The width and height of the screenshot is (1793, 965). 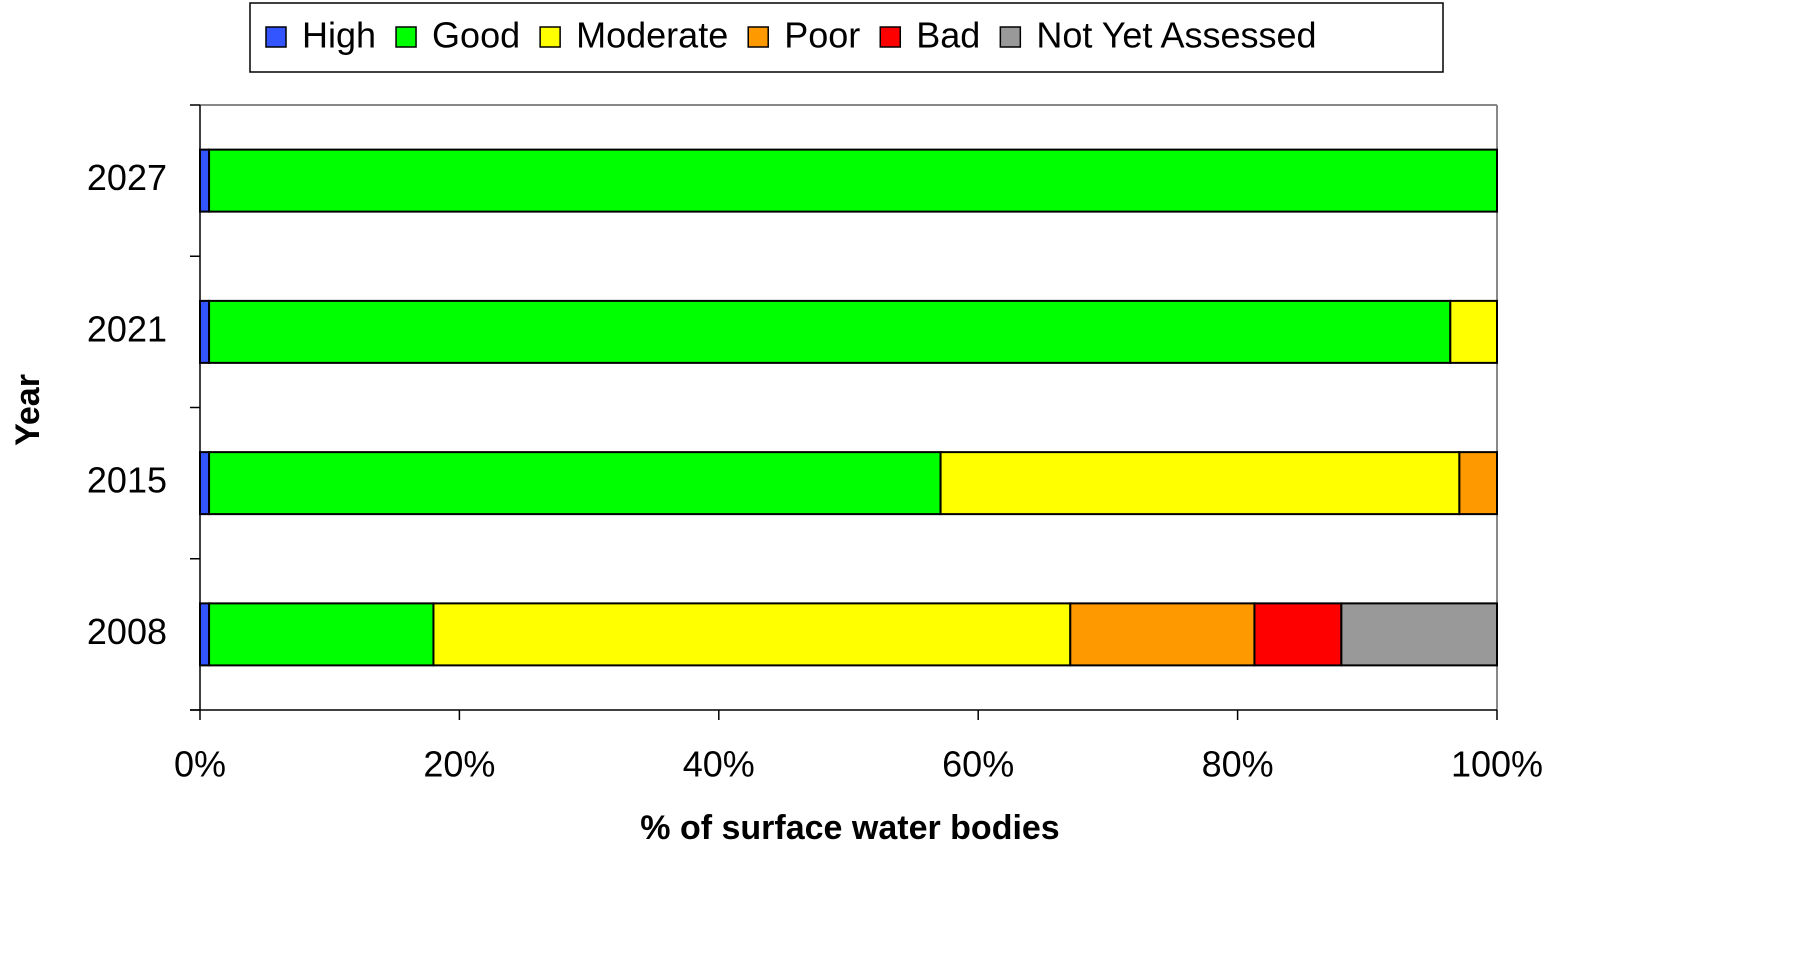 I want to click on y-axis-title: Year, so click(x=28, y=410).